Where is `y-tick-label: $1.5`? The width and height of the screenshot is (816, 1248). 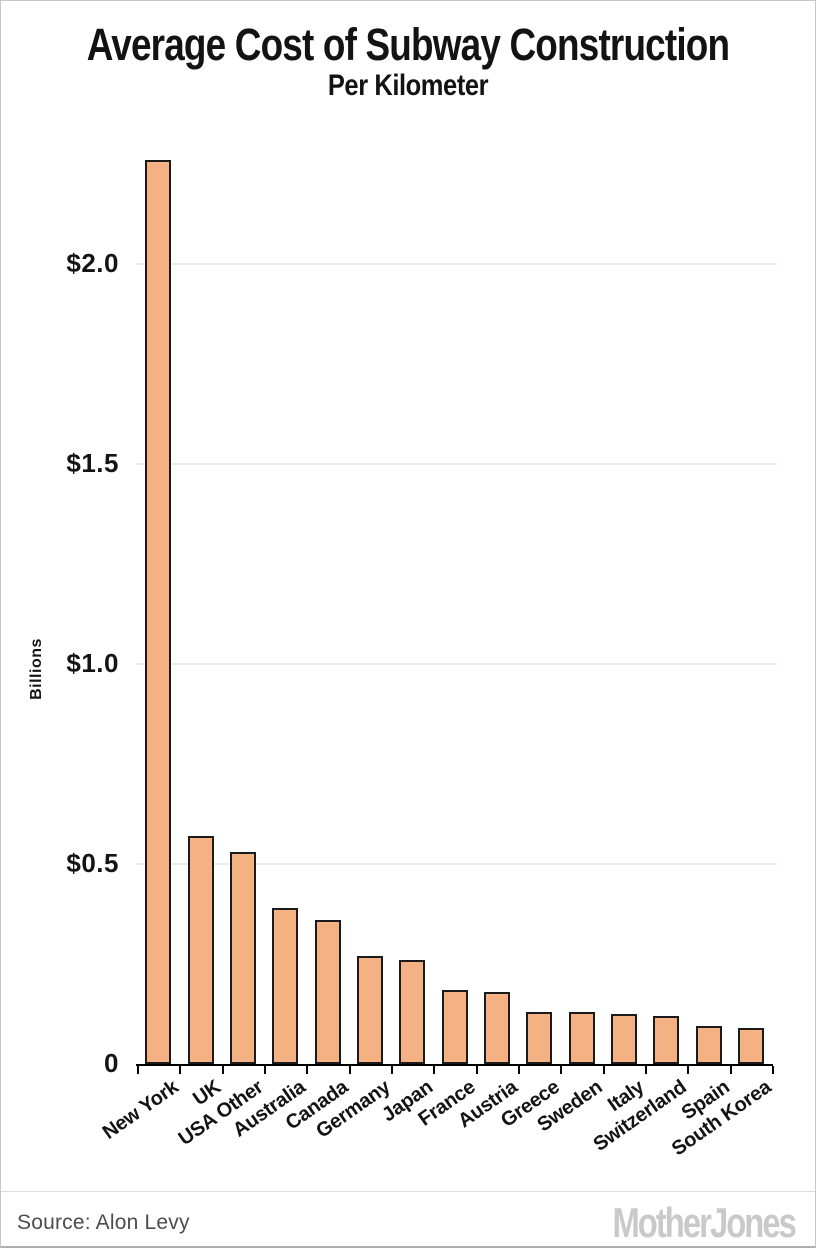
y-tick-label: $1.5 is located at coordinates (92, 463).